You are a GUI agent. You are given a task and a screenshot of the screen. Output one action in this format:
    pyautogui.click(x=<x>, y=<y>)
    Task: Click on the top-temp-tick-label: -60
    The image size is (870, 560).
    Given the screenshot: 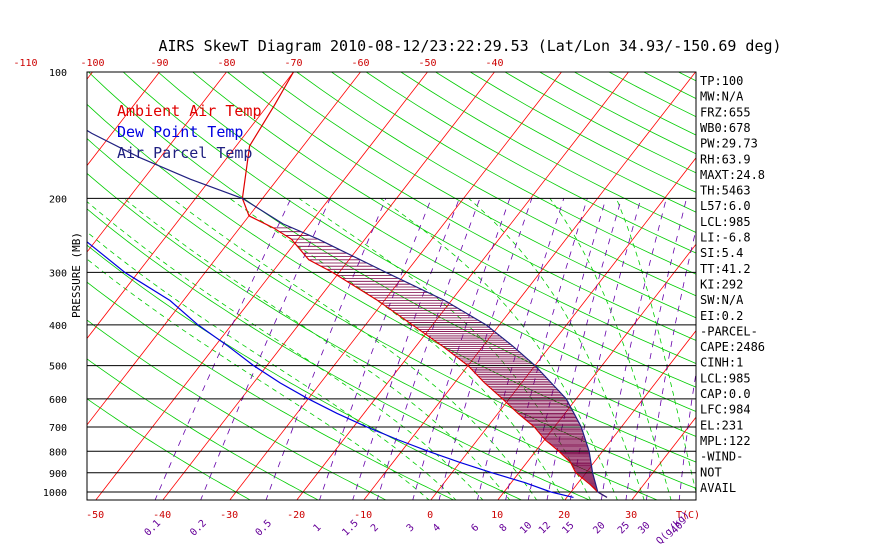 What is the action you would take?
    pyautogui.click(x=360, y=63)
    